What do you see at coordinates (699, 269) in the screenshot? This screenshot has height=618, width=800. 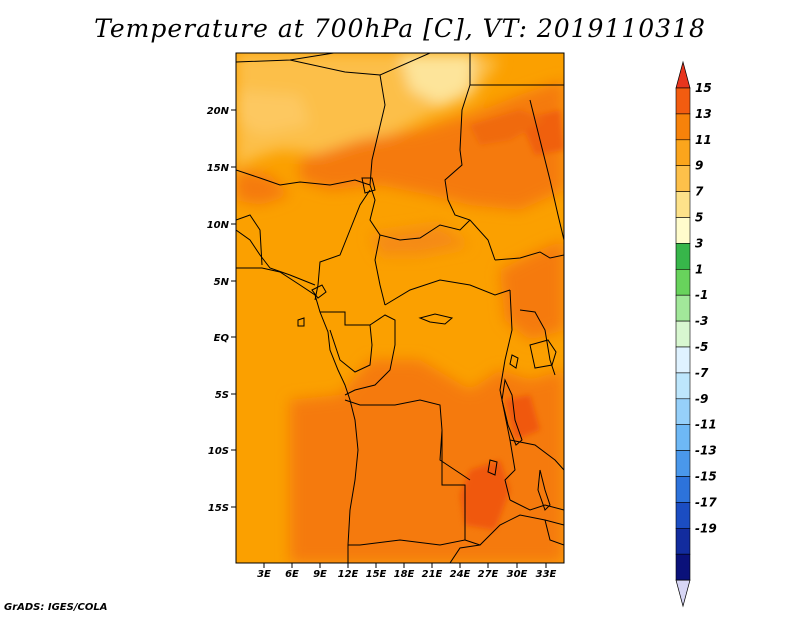 I see `colorbar-label: 1` at bounding box center [699, 269].